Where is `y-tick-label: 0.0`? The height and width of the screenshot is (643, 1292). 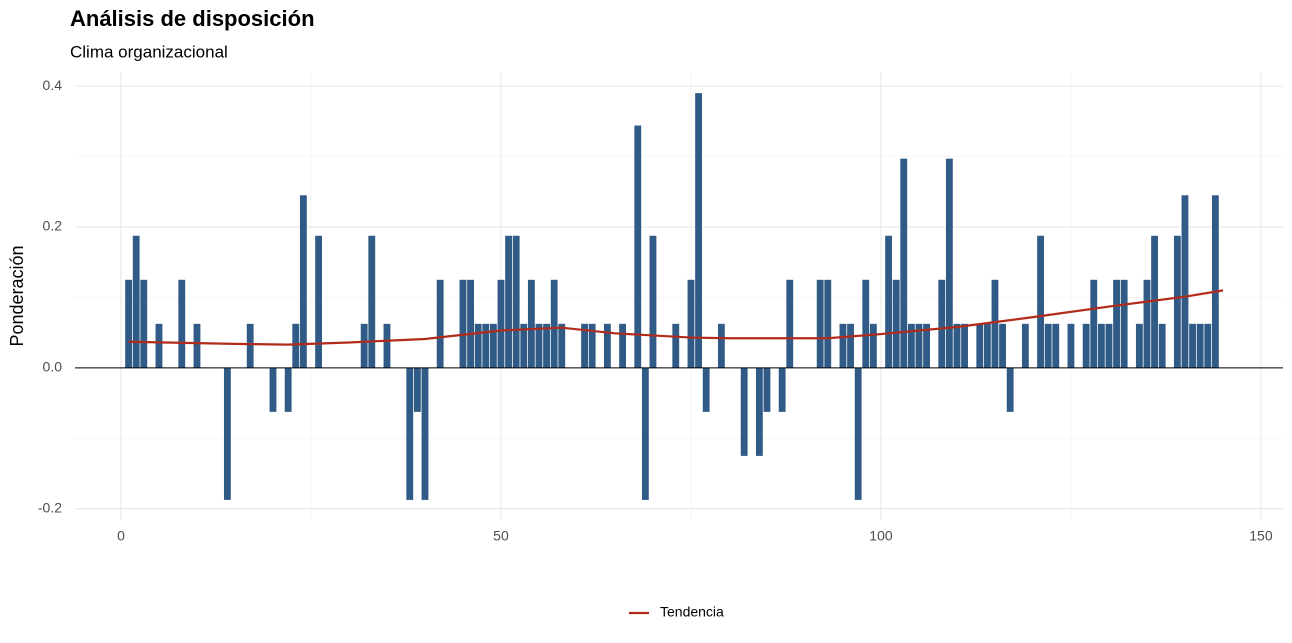
y-tick-label: 0.0 is located at coordinates (53, 367).